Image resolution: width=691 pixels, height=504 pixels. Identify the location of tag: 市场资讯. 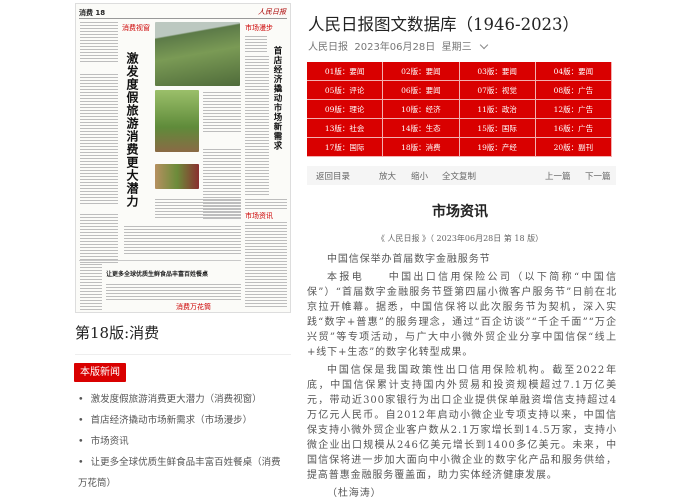
(259, 216).